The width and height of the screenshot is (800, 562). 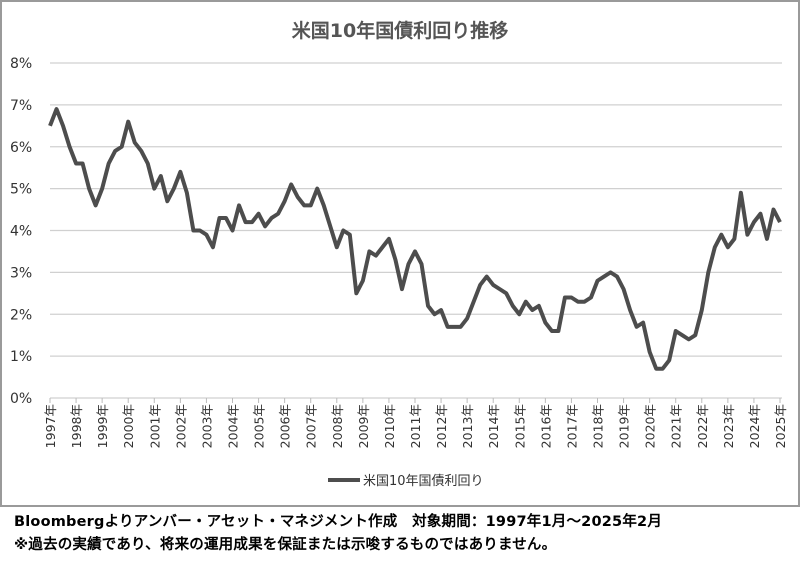 What do you see at coordinates (467, 426) in the screenshot?
I see `x-tick-label: 2013年` at bounding box center [467, 426].